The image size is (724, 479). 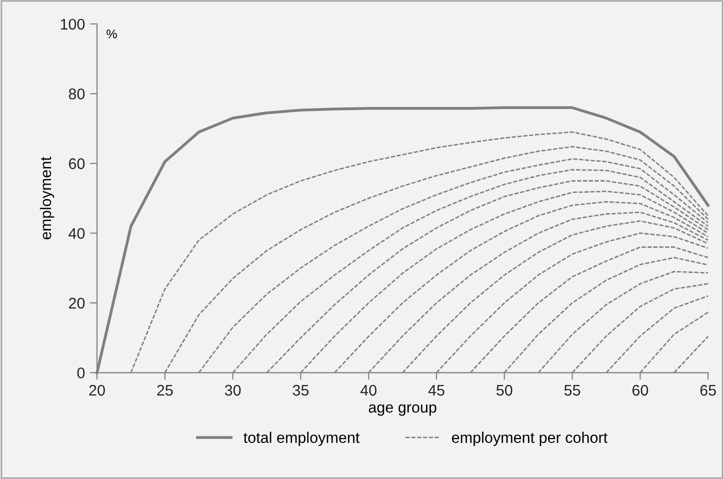 I want to click on y-axis-title: employment, so click(x=47, y=198).